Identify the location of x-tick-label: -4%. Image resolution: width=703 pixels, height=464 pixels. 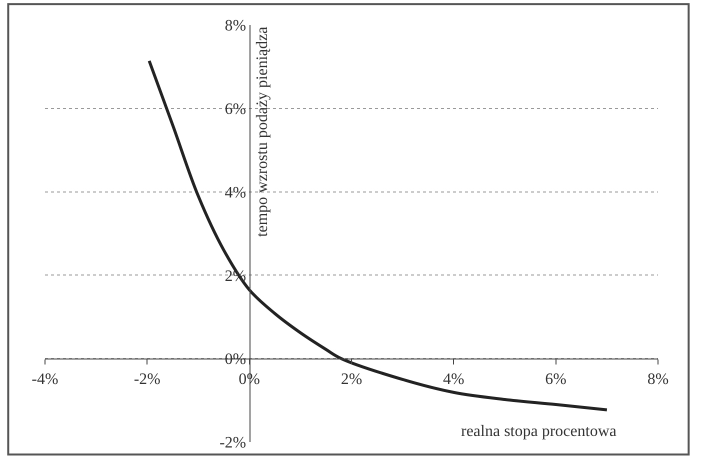
(45, 379).